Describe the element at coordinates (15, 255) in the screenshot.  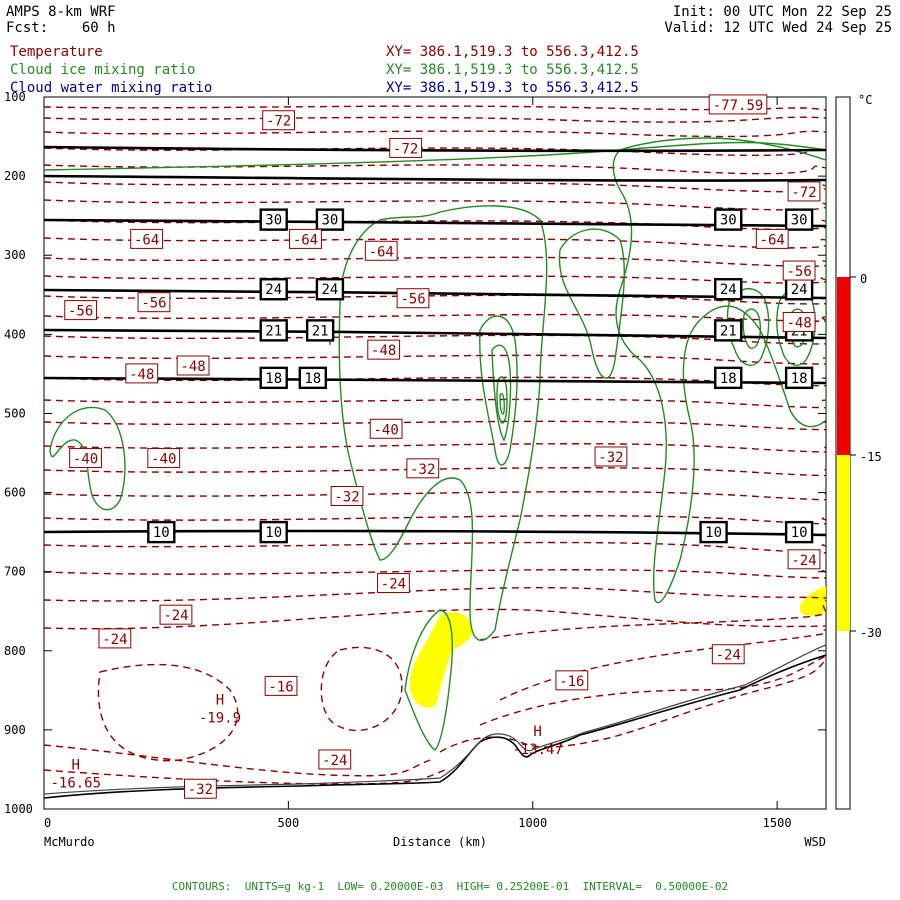
I see `y-tick-label: 300` at that location.